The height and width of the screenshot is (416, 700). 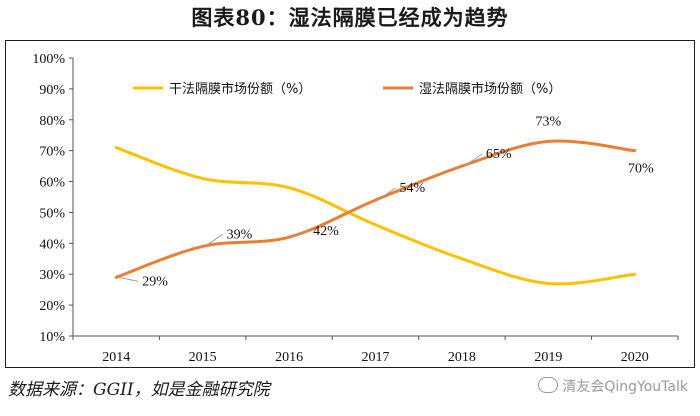 What do you see at coordinates (641, 169) in the screenshot?
I see `data-label: 70%` at bounding box center [641, 169].